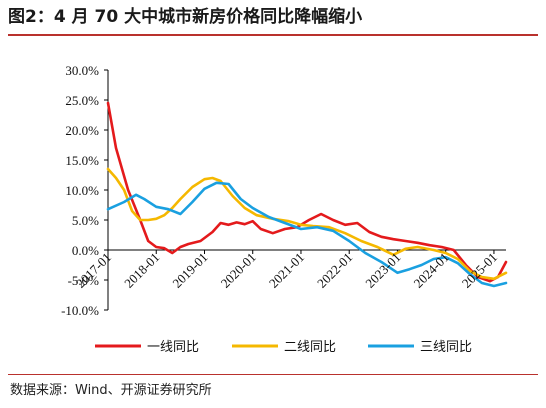 The image size is (546, 408). Describe the element at coordinates (446, 347) in the screenshot. I see `legend-label: 三线同比` at that location.